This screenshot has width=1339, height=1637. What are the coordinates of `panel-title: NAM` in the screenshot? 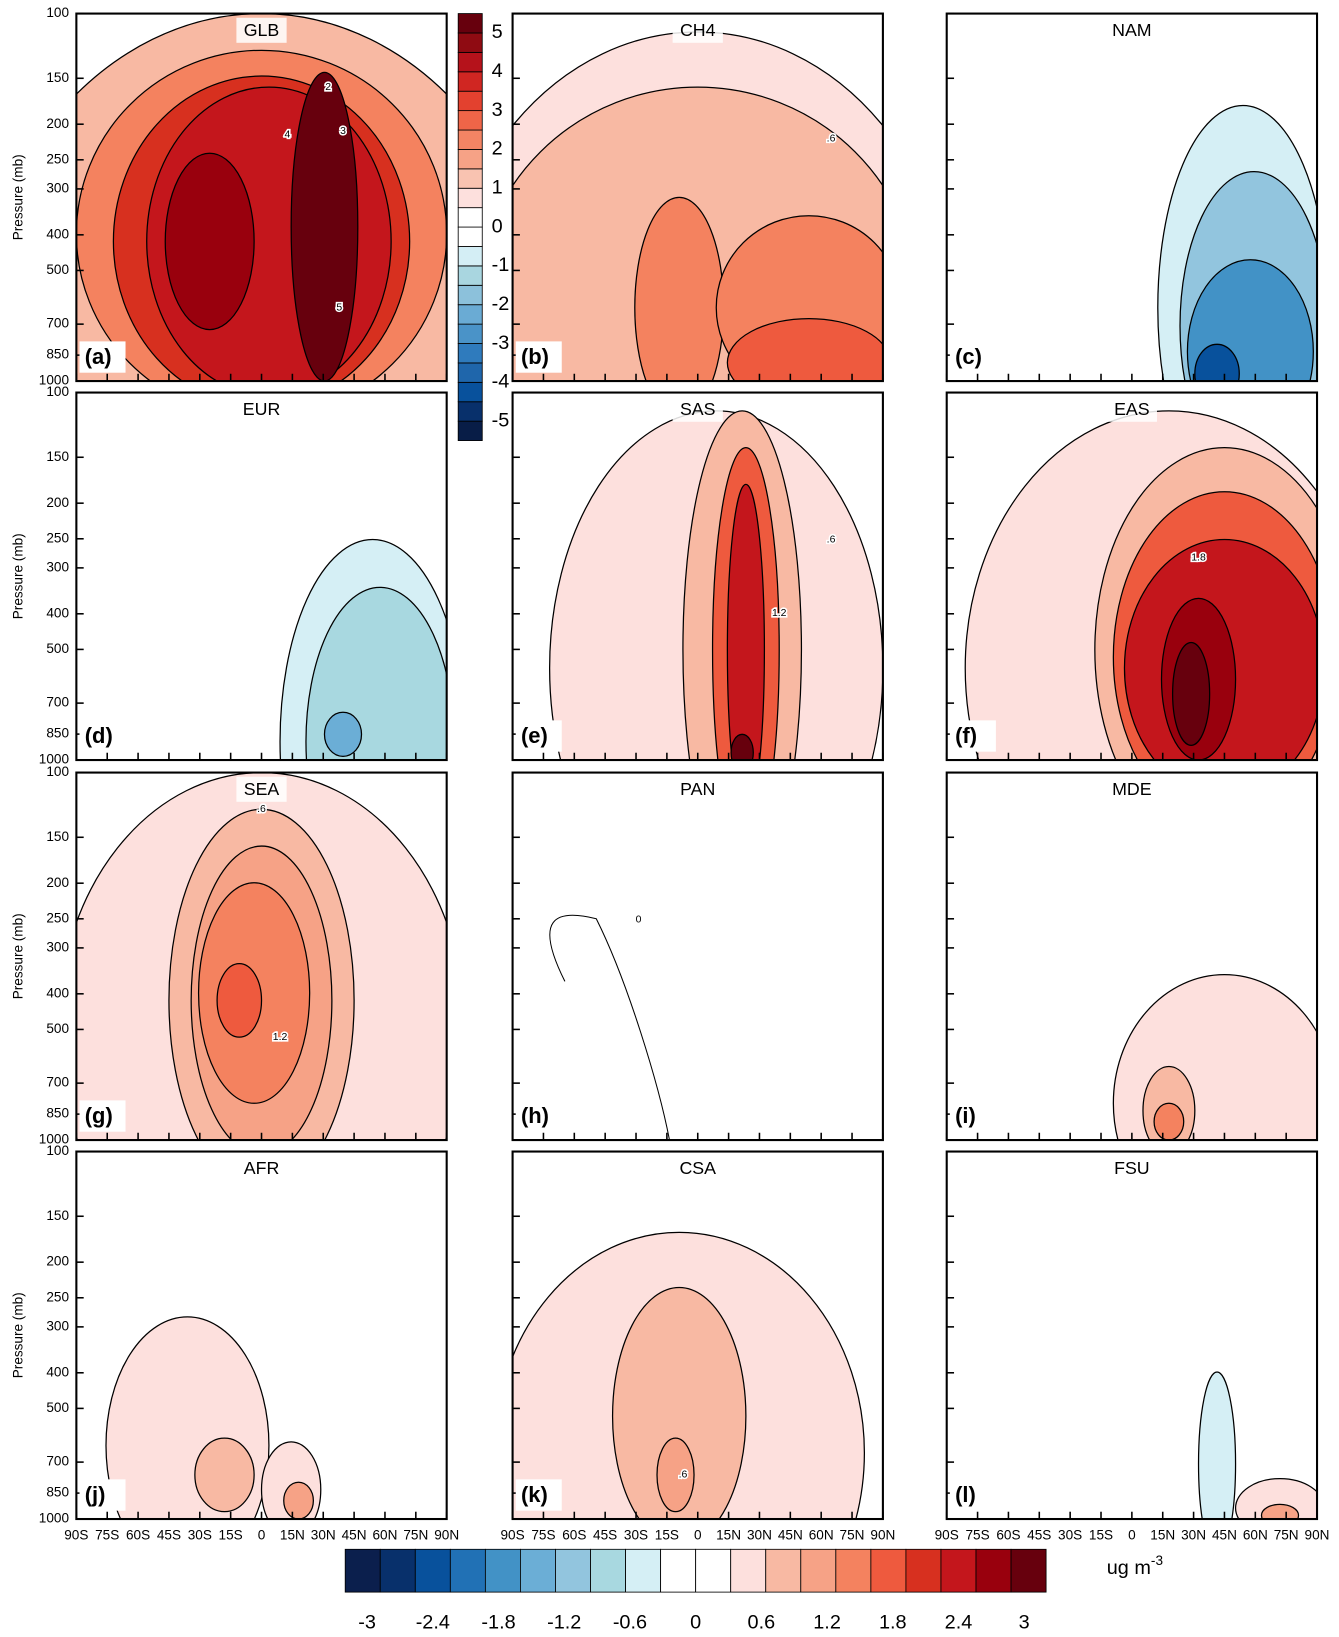 It's located at (1131, 30).